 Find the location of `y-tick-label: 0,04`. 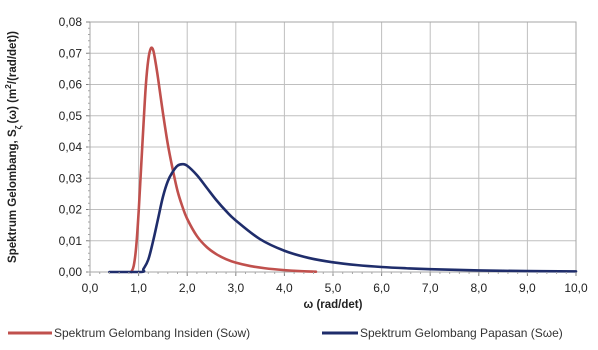

y-tick-label: 0,04 is located at coordinates (71, 147).